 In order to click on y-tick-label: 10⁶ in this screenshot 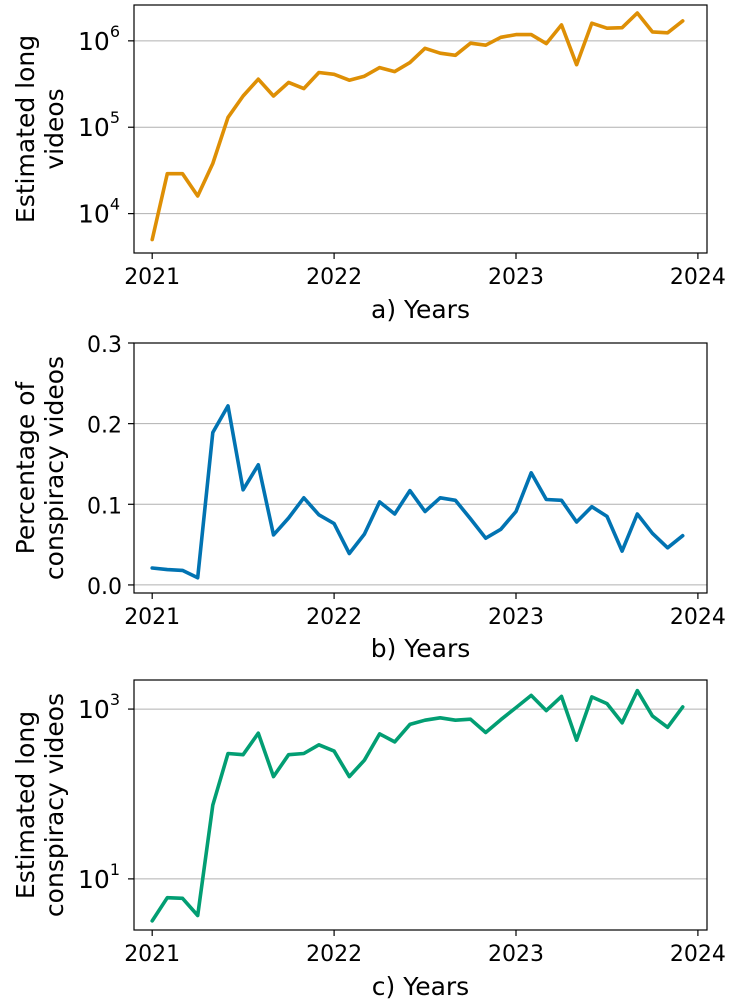, I will do `click(99, 39)`.